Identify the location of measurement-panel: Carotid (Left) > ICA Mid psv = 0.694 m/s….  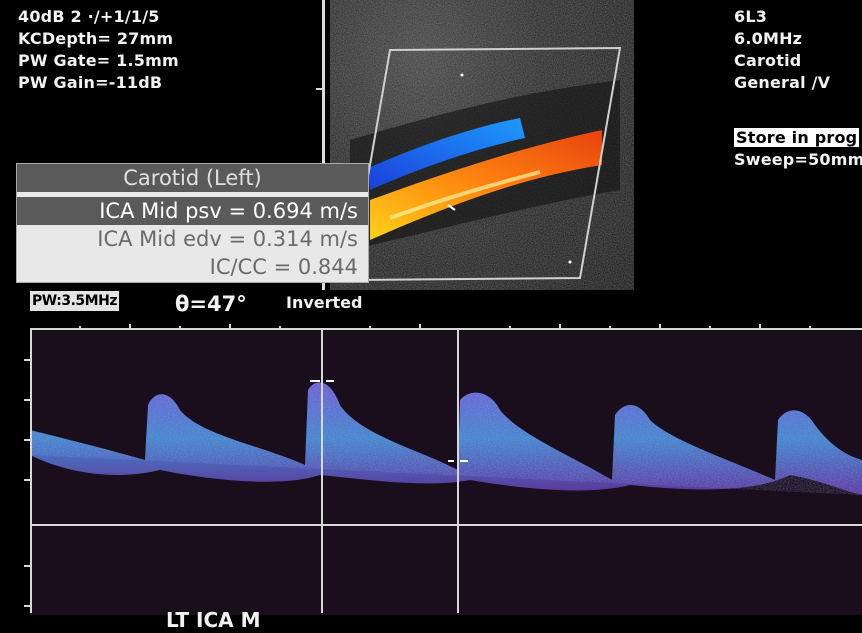
(192, 223).